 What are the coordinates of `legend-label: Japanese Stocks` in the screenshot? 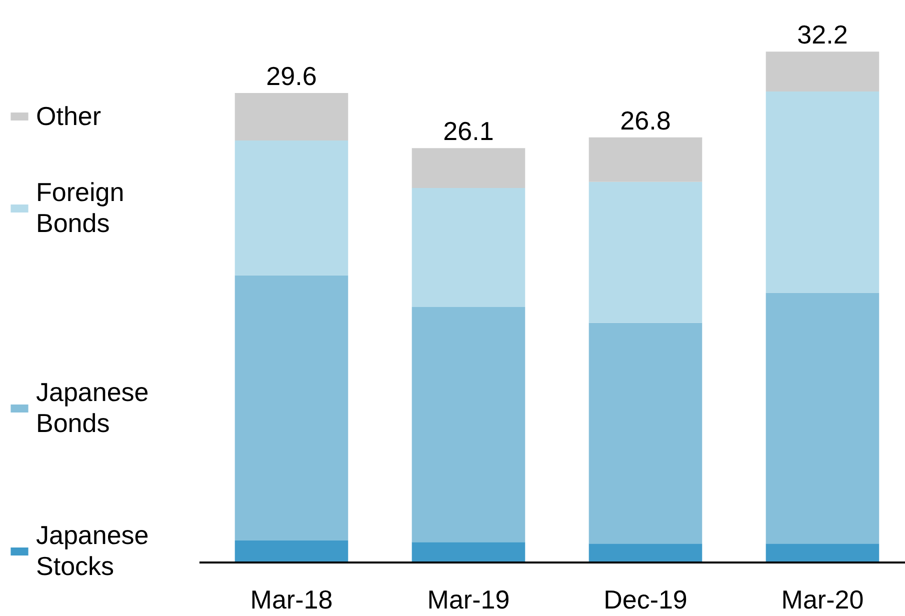 It's located at (92, 551).